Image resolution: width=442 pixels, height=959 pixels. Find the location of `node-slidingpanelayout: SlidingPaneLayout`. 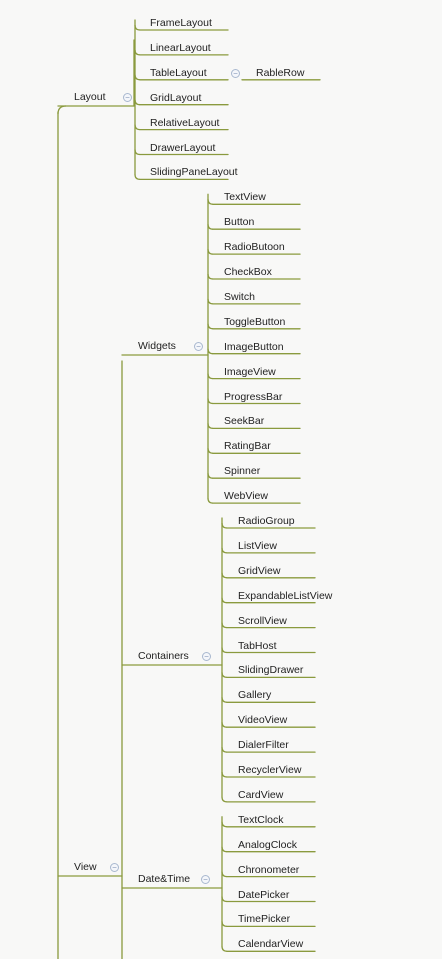

node-slidingpanelayout: SlidingPaneLayout is located at coordinates (194, 172).